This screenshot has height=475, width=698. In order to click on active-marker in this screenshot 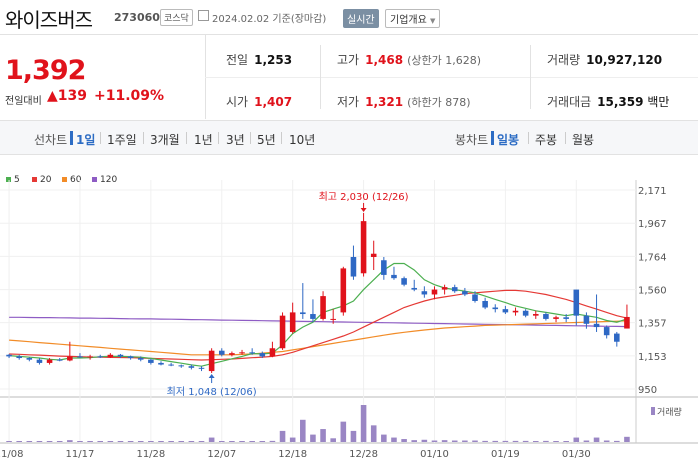, I will do `click(71, 138)`.